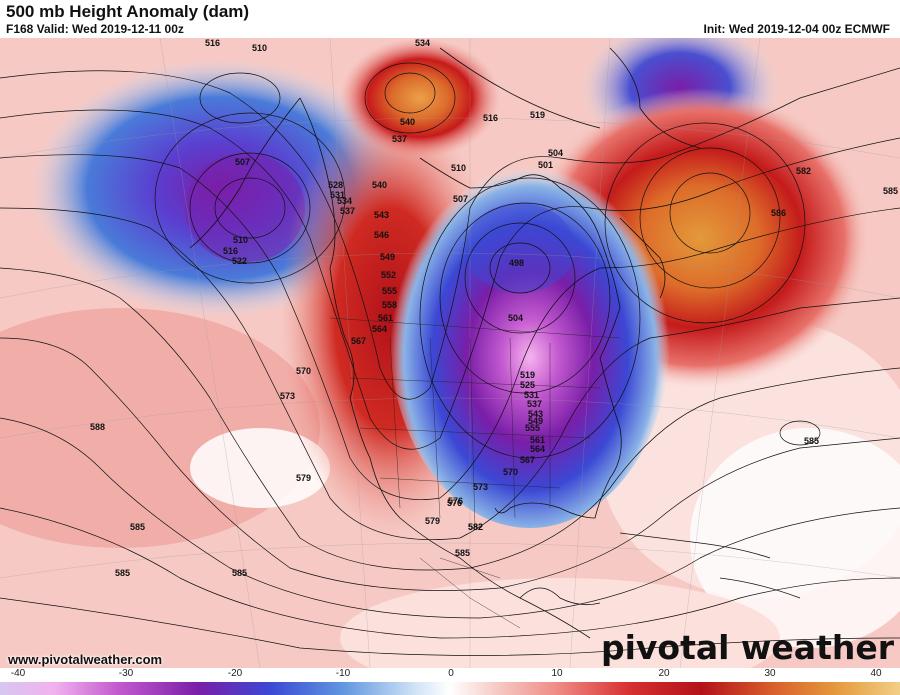 This screenshot has width=900, height=695. I want to click on colorbar-tick: 30, so click(770, 673).